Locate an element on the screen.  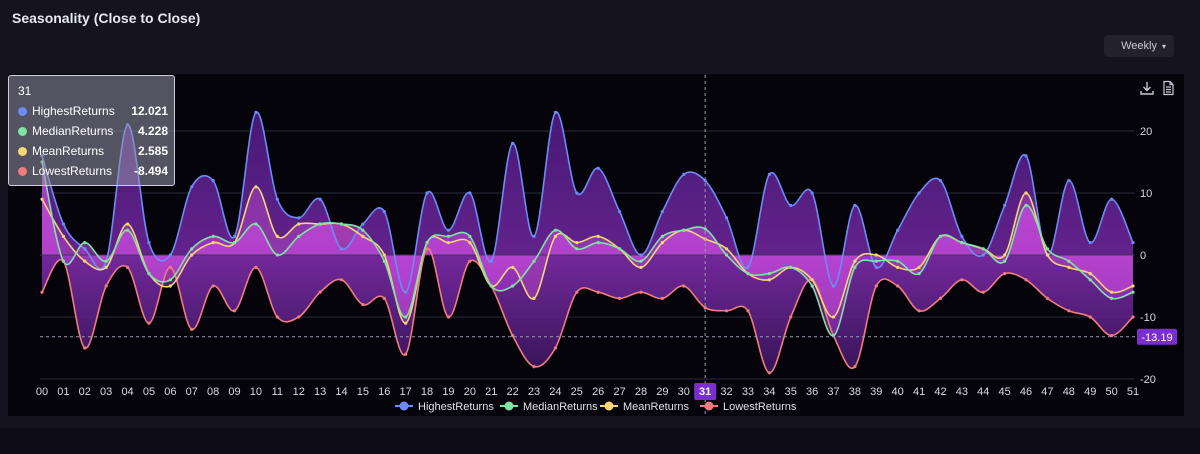
document-icon is located at coordinates (1168, 88).